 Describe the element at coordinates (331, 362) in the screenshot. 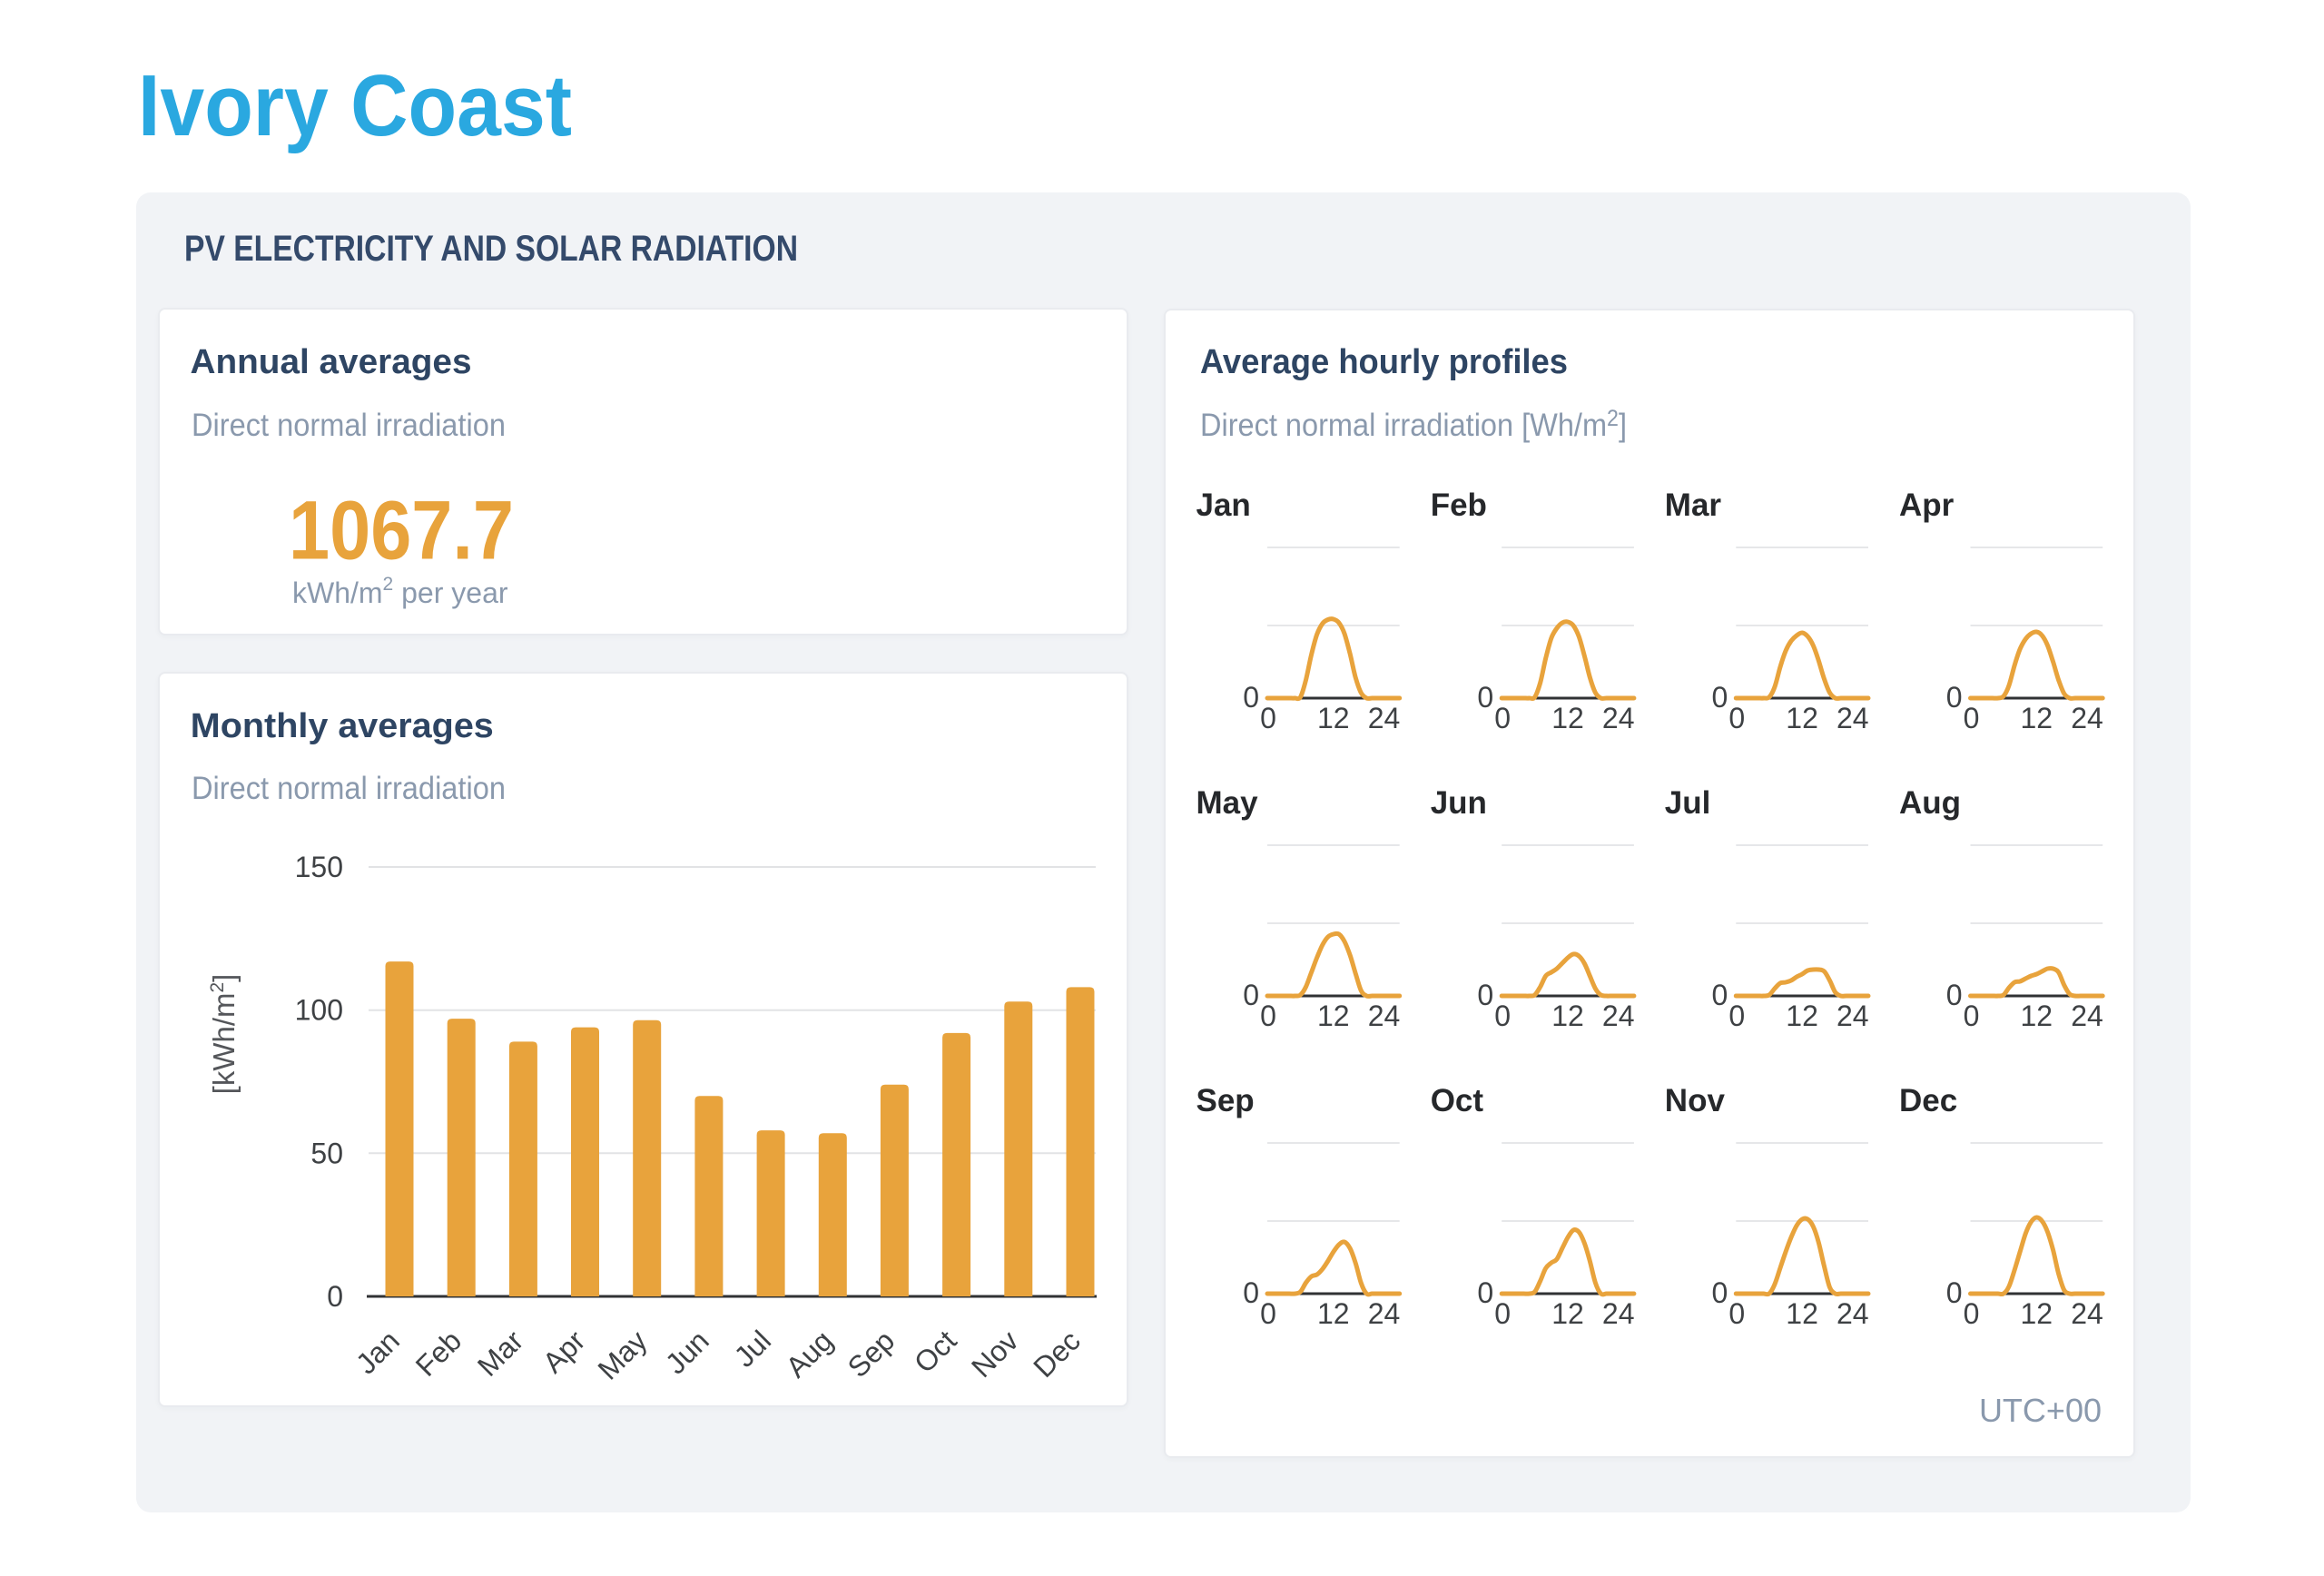

I see `svg-text: Annual averages` at that location.